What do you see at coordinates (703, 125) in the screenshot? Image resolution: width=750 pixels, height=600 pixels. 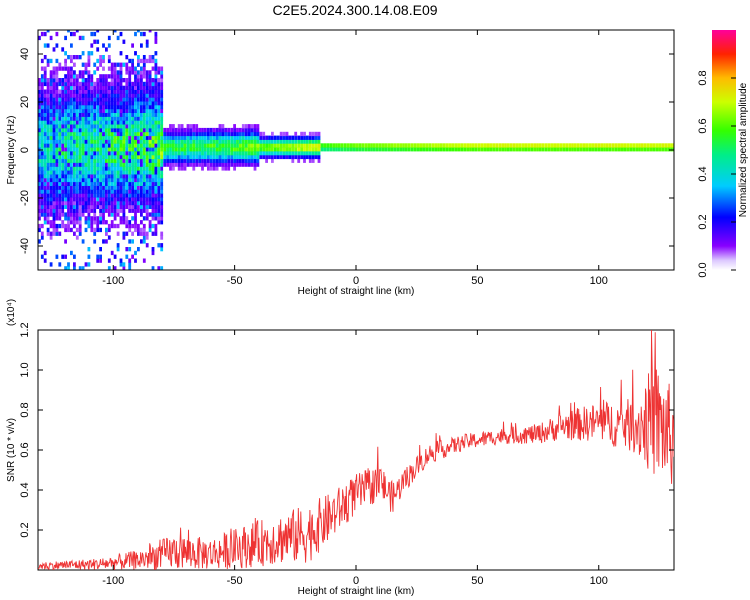 I see `colorbar-tick-label: 0.6` at bounding box center [703, 125].